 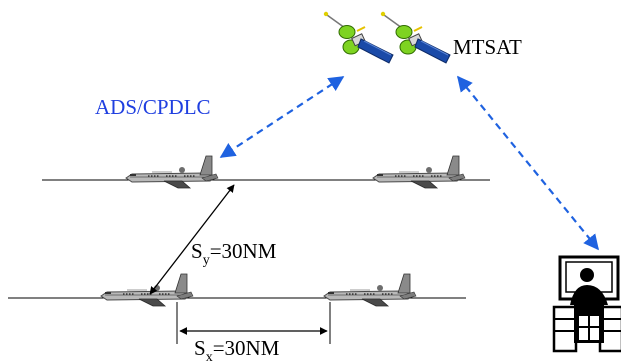 What do you see at coordinates (282, 117) in the screenshot?
I see `datalink-arrow-aircraft` at bounding box center [282, 117].